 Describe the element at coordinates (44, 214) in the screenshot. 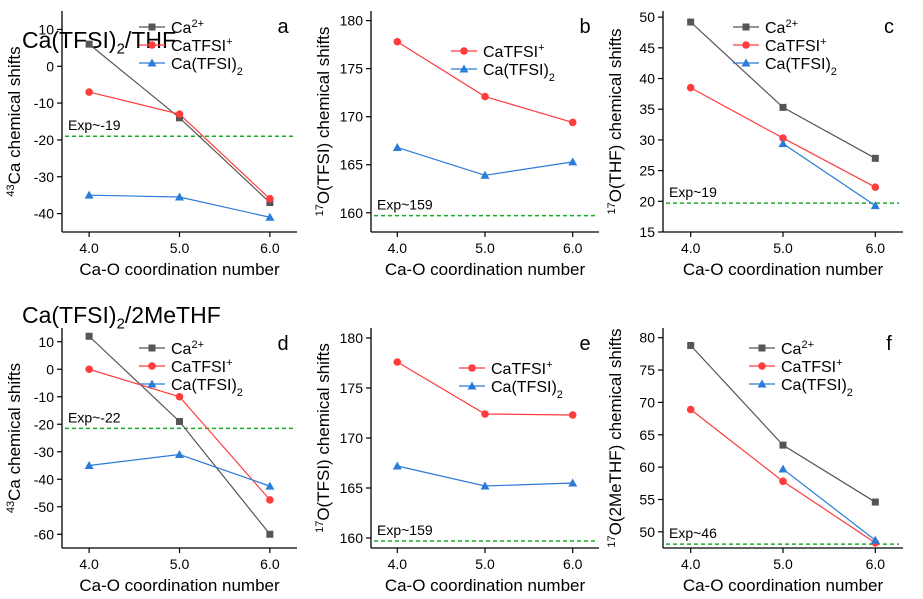

I see `y-tick-label: -40` at that location.